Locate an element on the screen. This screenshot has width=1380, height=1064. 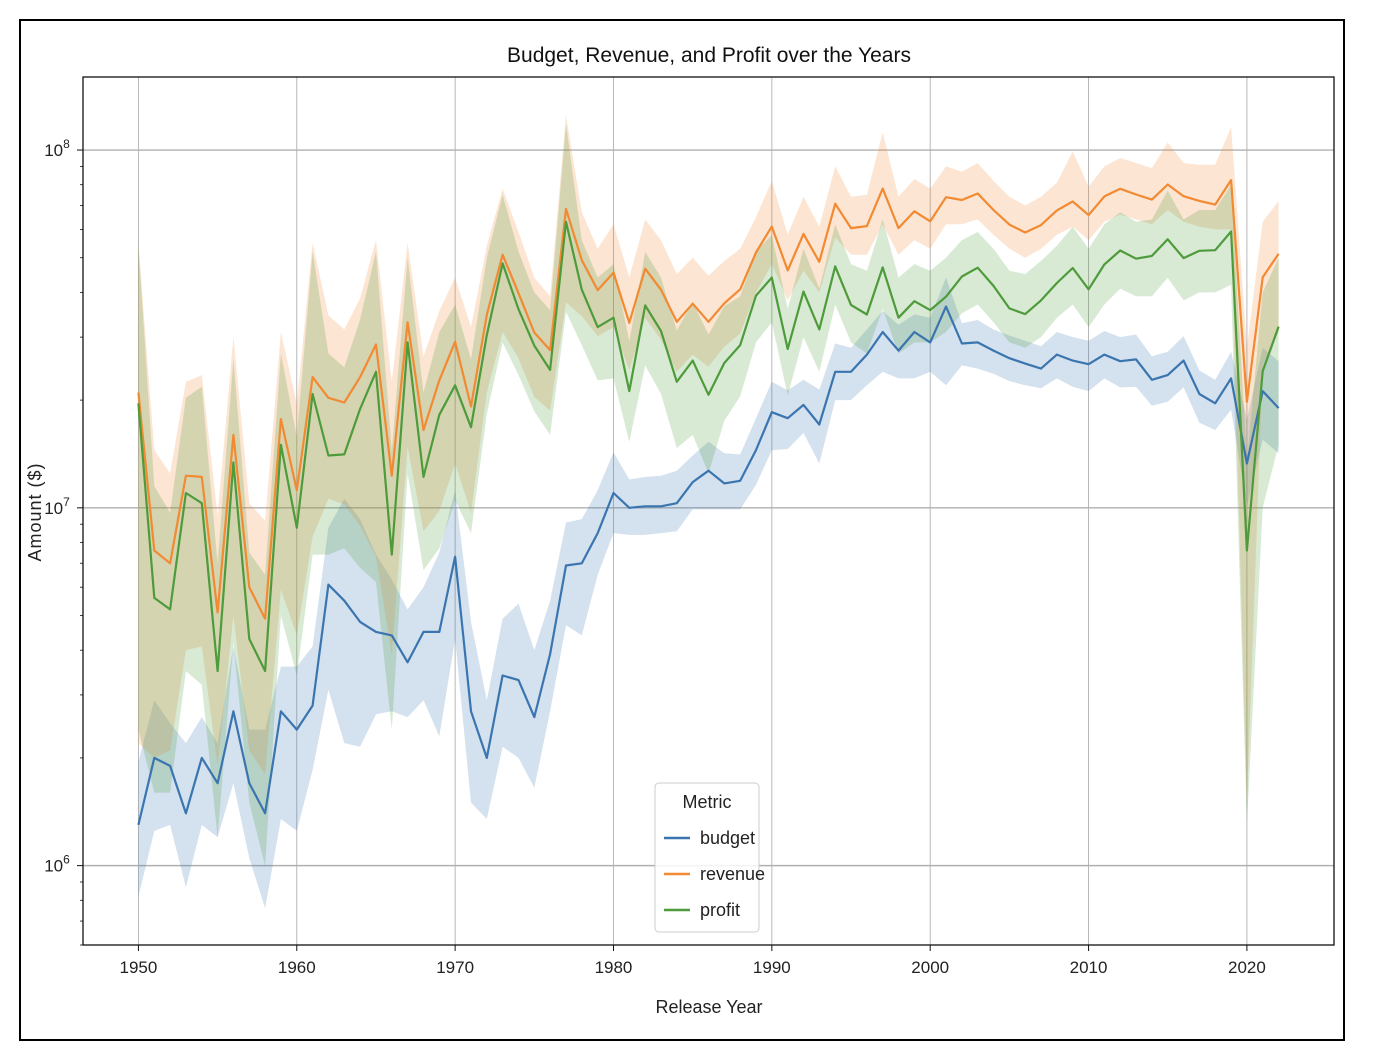
x-tick-label: 2020 is located at coordinates (1247, 967).